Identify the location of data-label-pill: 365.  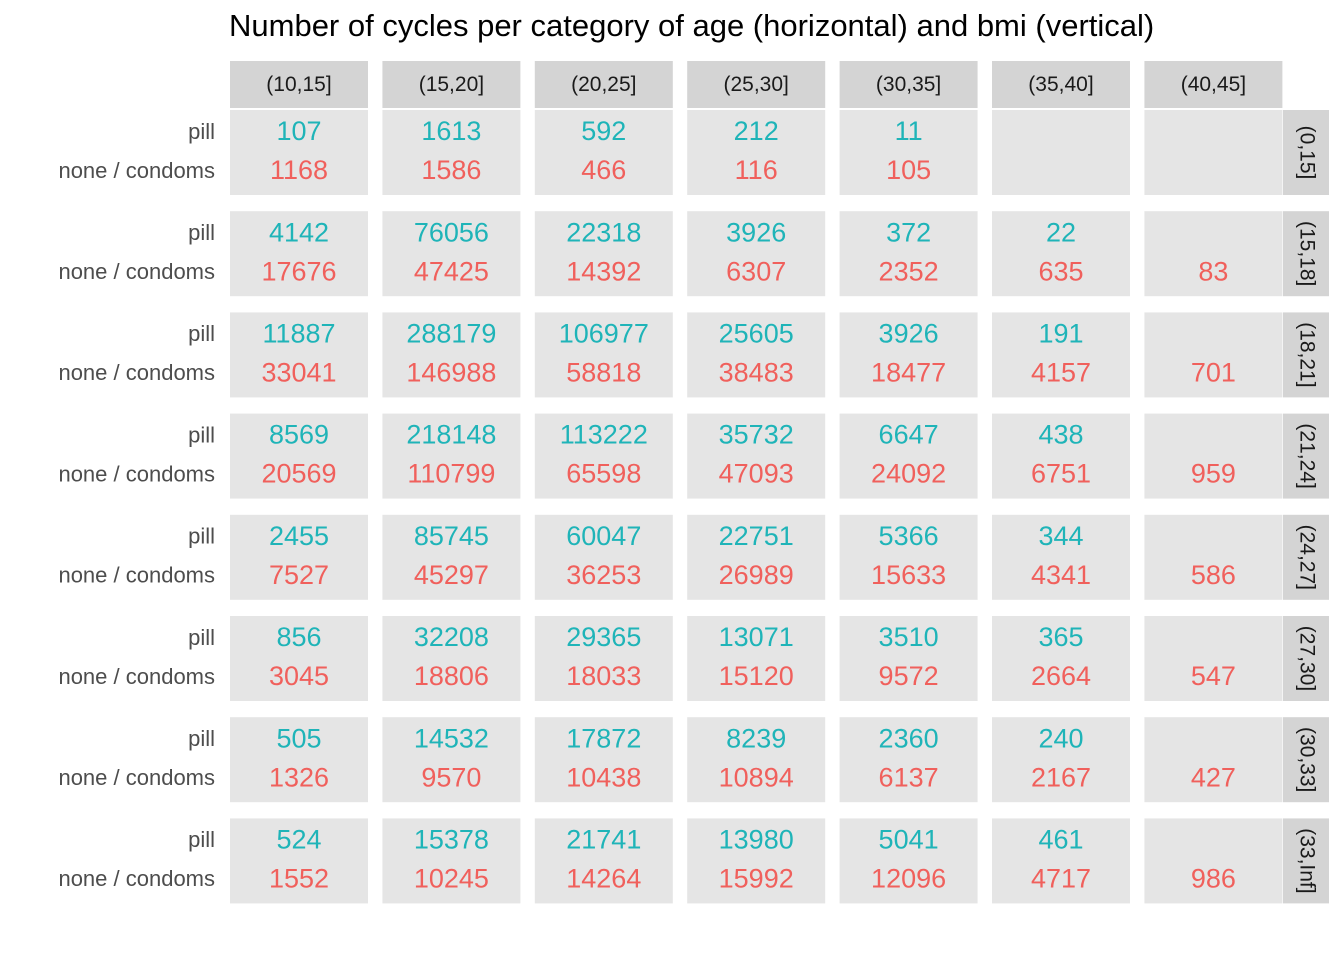
(1060, 637).